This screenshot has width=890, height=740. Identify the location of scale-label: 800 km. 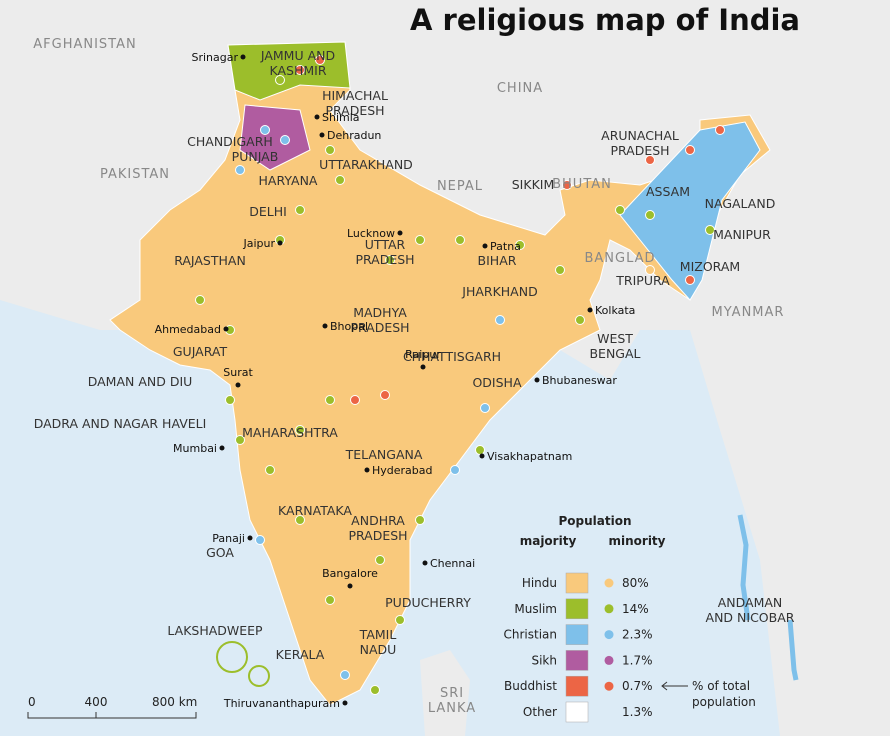
(174, 702).